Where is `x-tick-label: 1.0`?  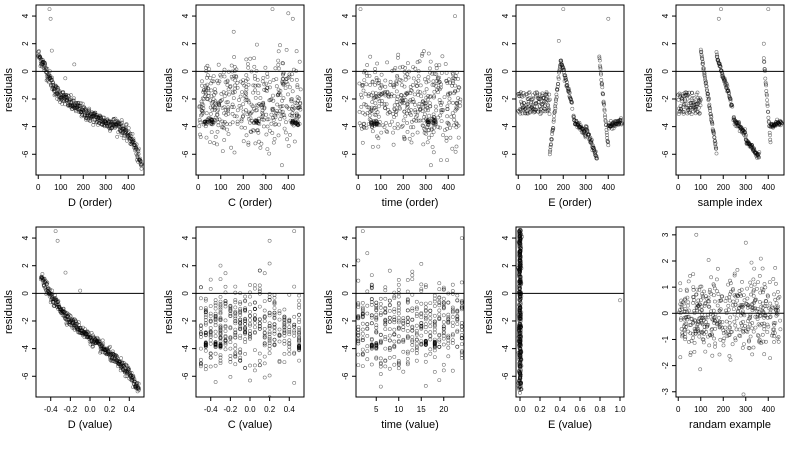 x-tick-label: 1.0 is located at coordinates (620, 409).